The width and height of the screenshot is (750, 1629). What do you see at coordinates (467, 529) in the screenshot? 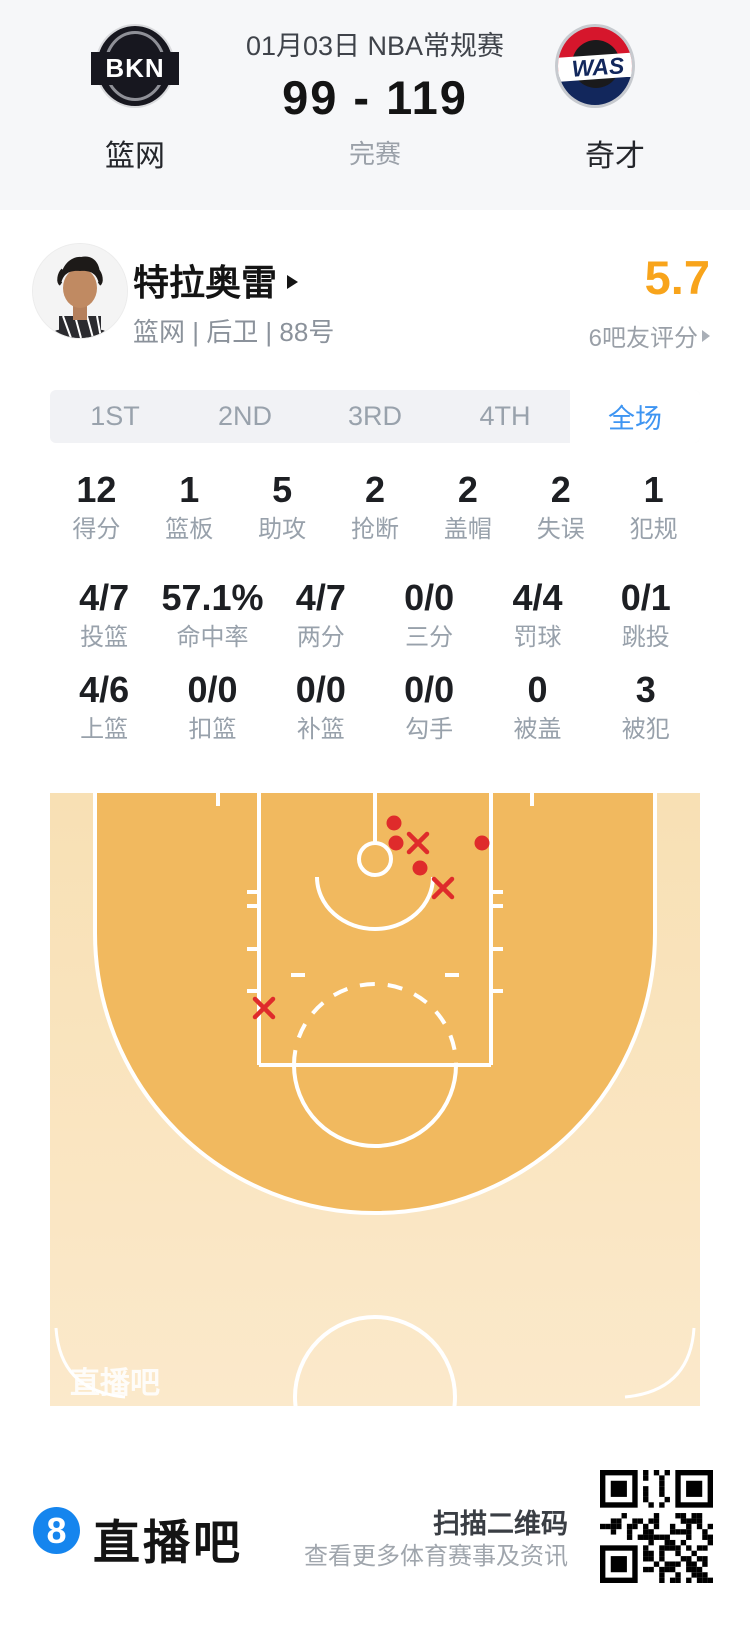
I see `stat-label: 盖帽` at bounding box center [467, 529].